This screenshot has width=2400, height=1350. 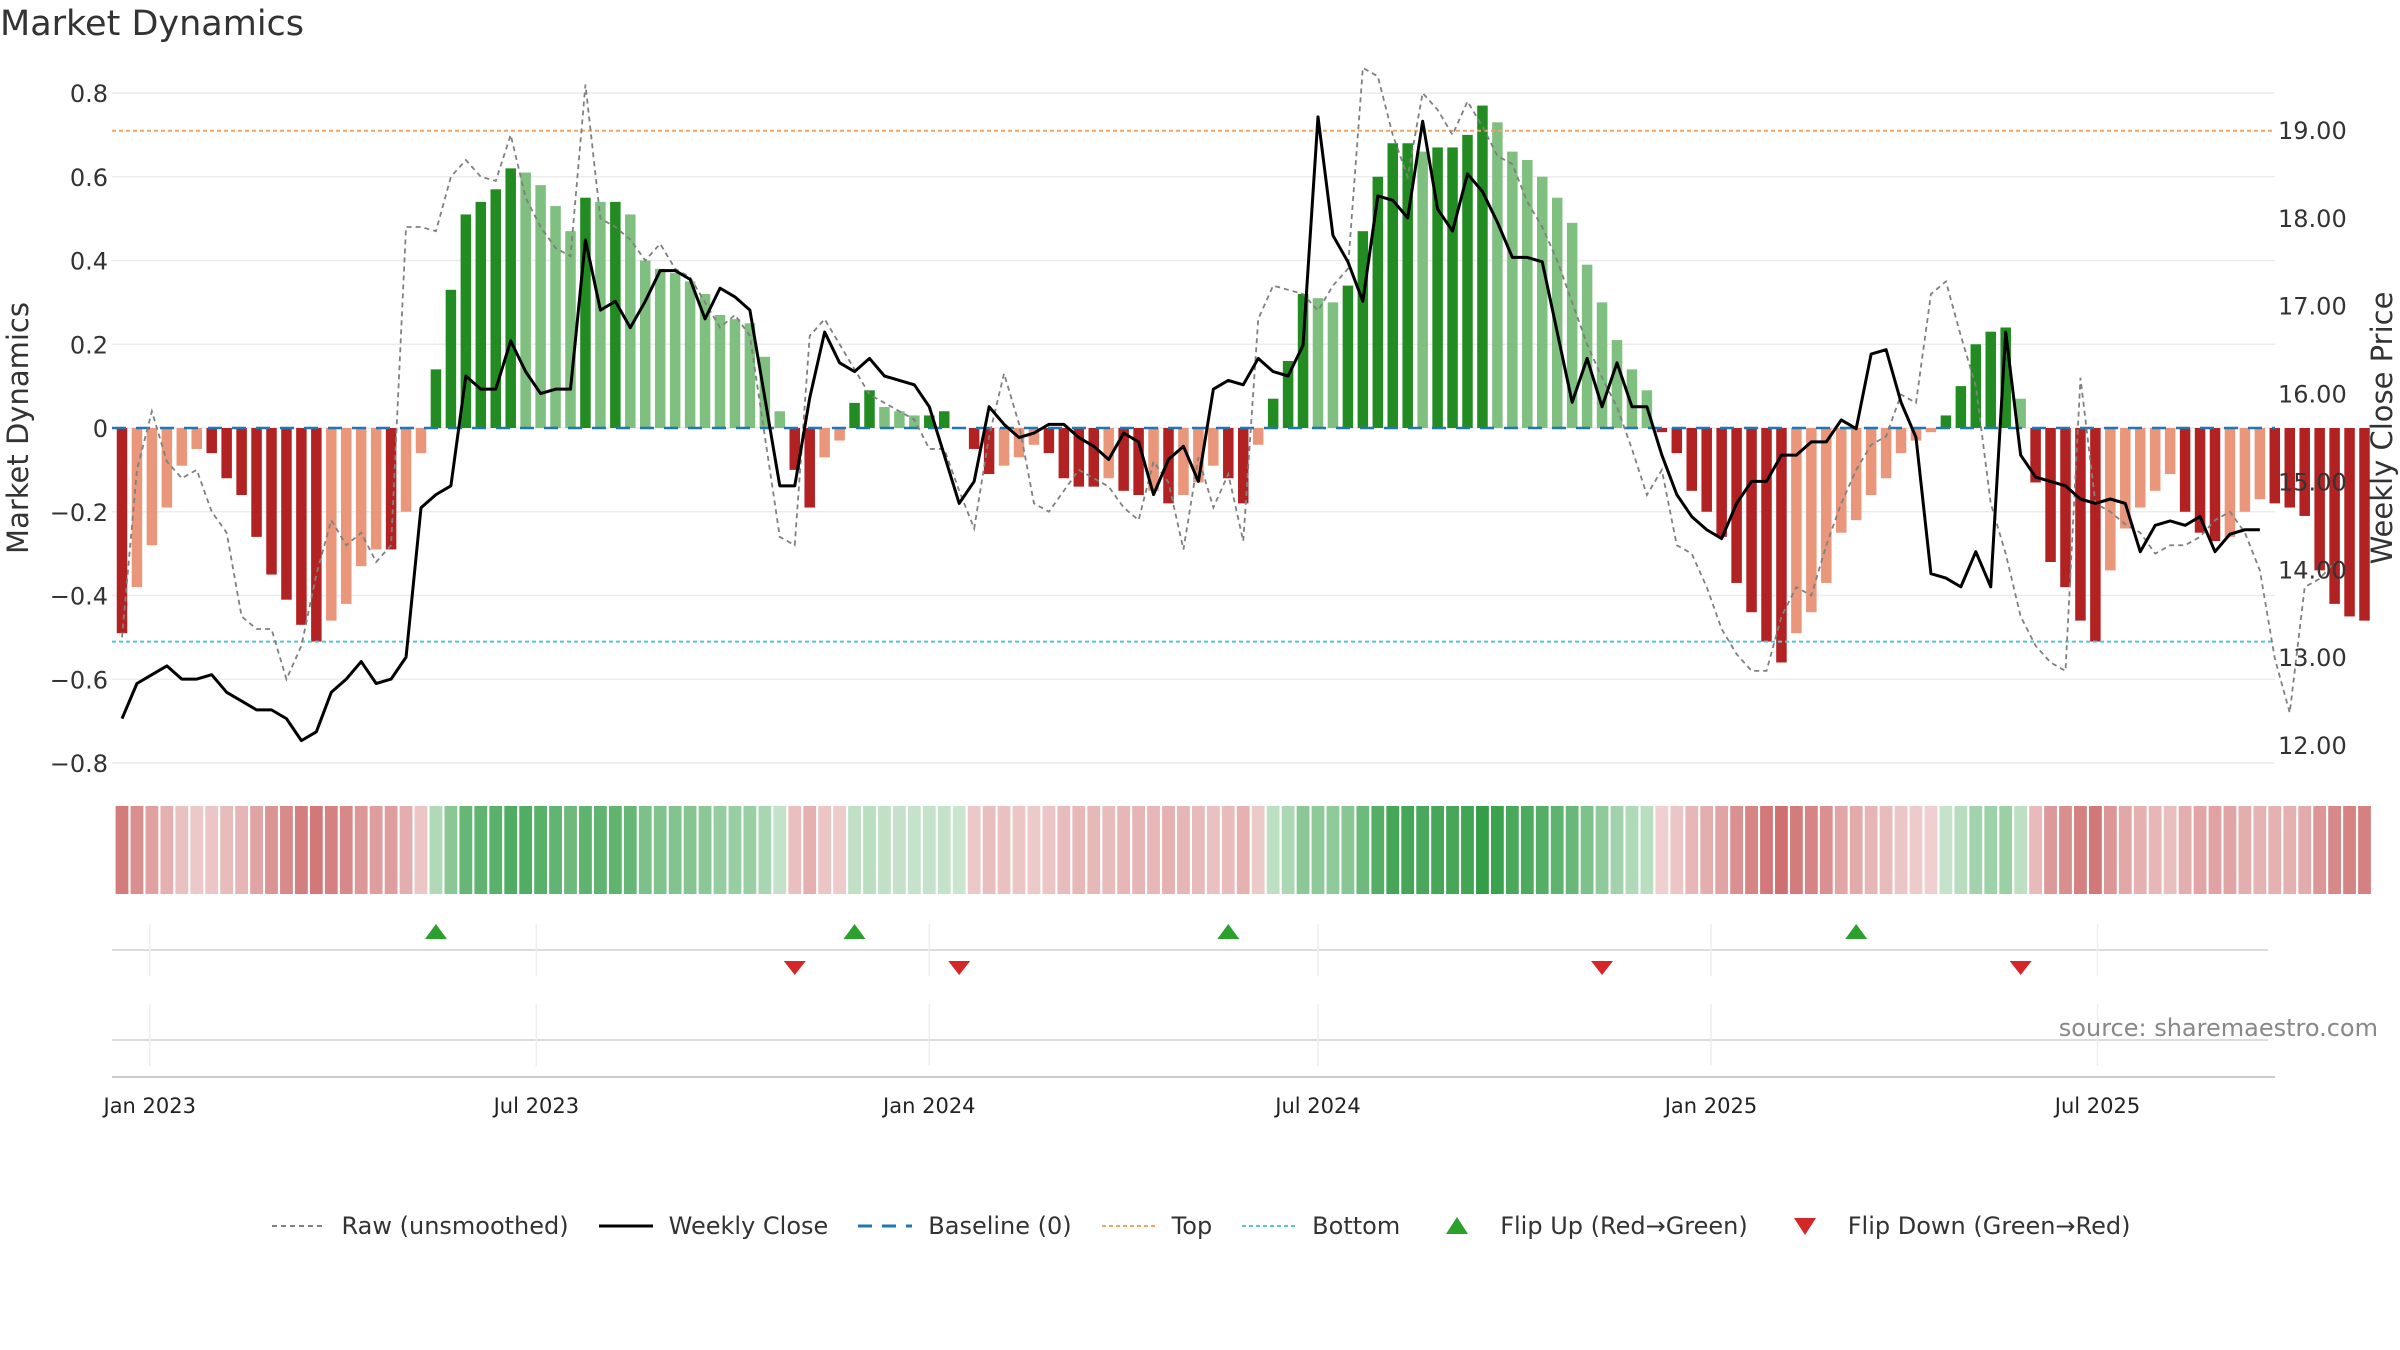 What do you see at coordinates (1588, 1226) in the screenshot?
I see `legend-item-flip-up: Flip Up (Red→Green)` at bounding box center [1588, 1226].